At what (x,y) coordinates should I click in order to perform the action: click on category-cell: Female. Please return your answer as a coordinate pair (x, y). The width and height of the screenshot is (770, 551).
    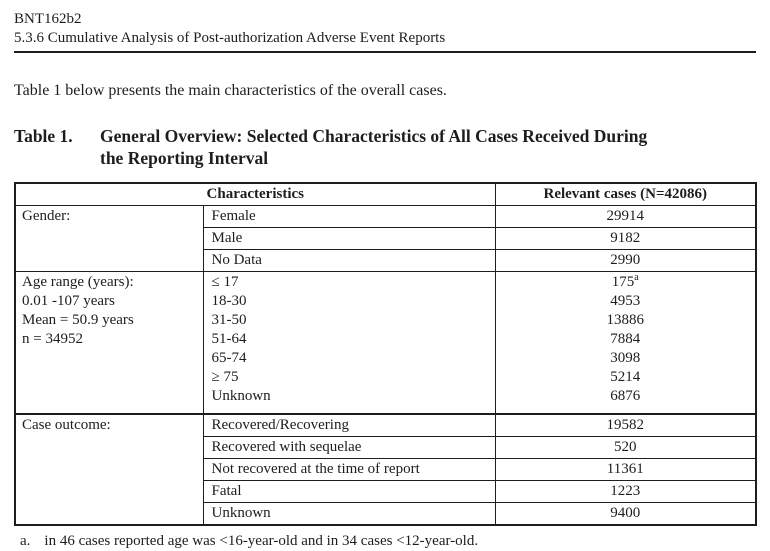
    Looking at the image, I should click on (349, 216).